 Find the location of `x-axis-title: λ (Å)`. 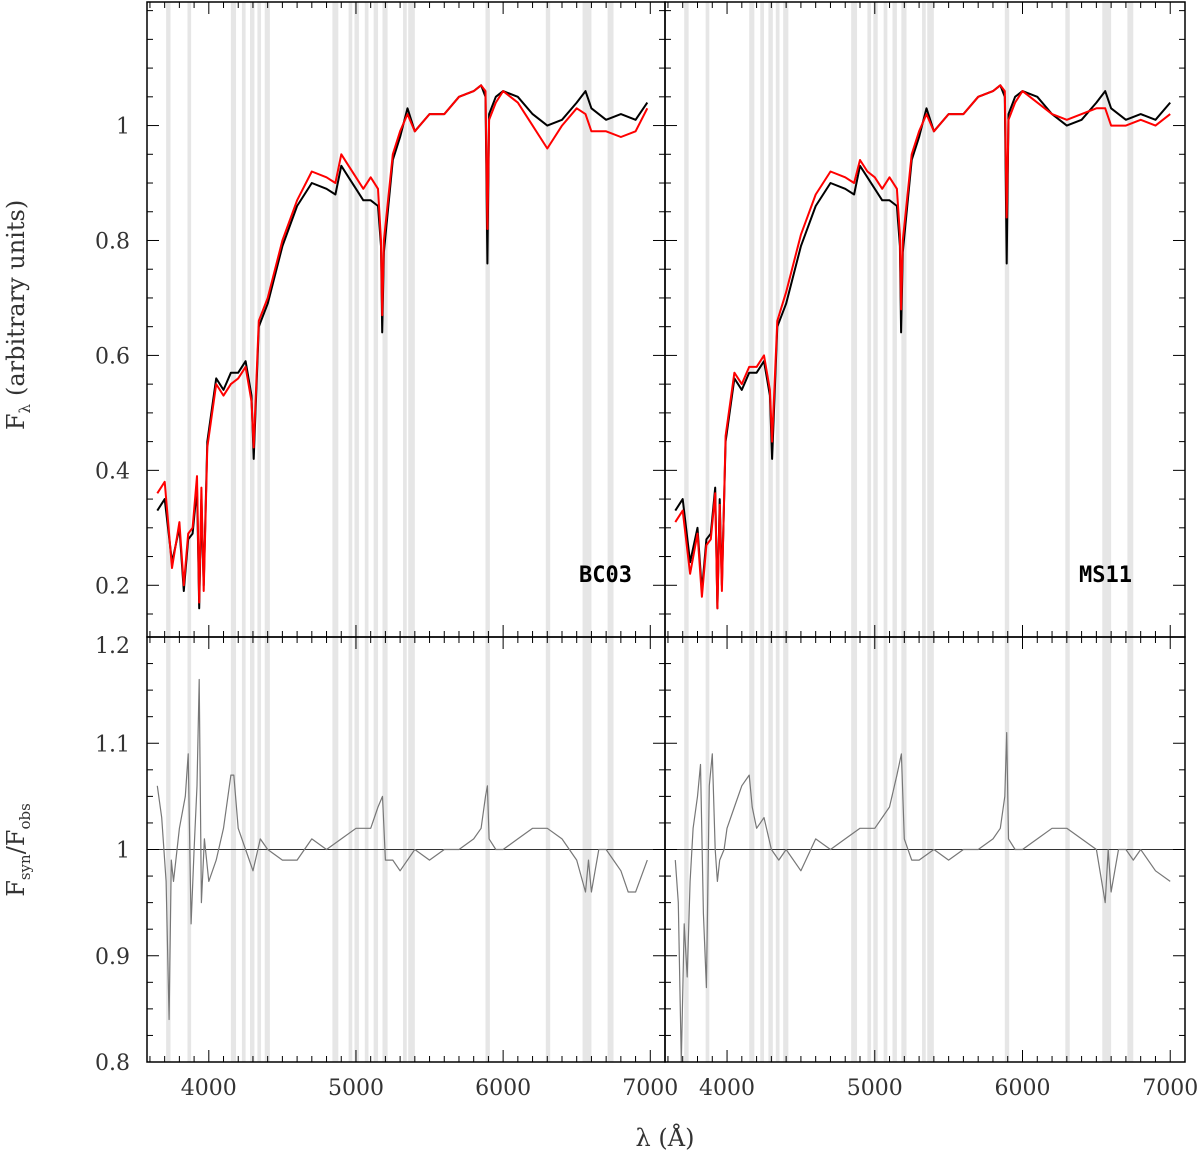

x-axis-title: λ (Å) is located at coordinates (665, 1137).